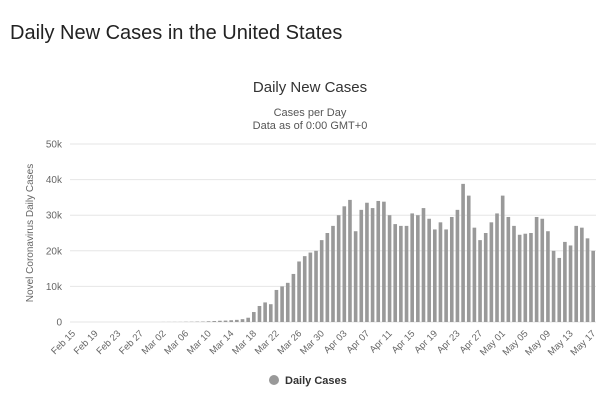 The width and height of the screenshot is (600, 396). What do you see at coordinates (426, 342) in the screenshot?
I see `x-tick-label: Apr 19` at bounding box center [426, 342].